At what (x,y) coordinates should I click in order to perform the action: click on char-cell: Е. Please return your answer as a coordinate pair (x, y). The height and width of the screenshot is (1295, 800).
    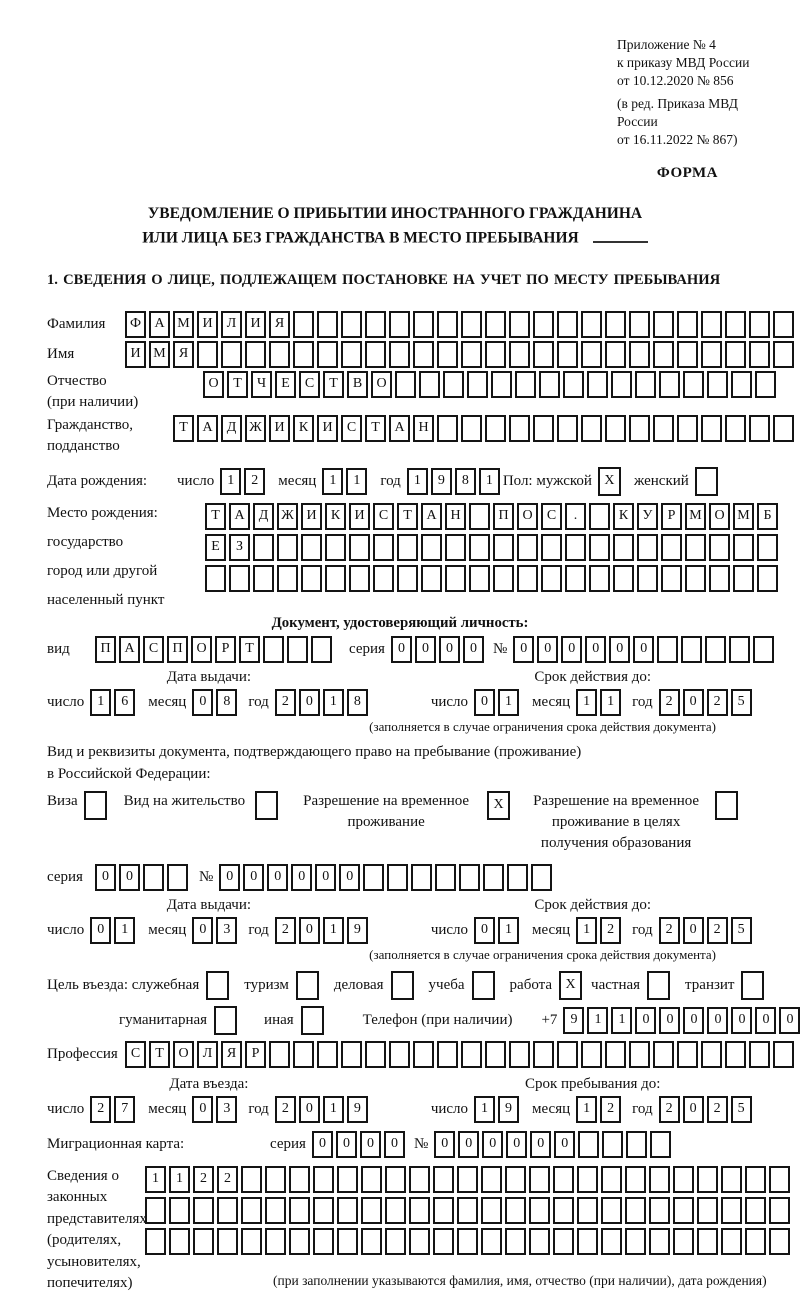
    Looking at the image, I should click on (285, 384).